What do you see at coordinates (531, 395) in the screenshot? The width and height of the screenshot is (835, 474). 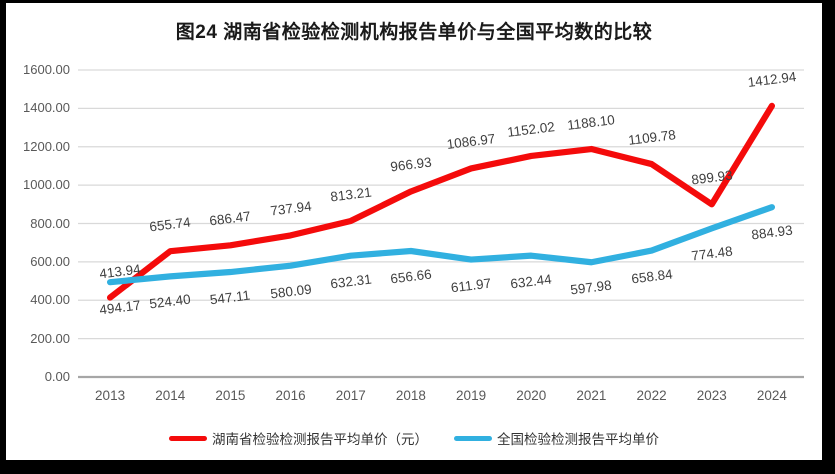 I see `x-axis-tick-label: 2020` at bounding box center [531, 395].